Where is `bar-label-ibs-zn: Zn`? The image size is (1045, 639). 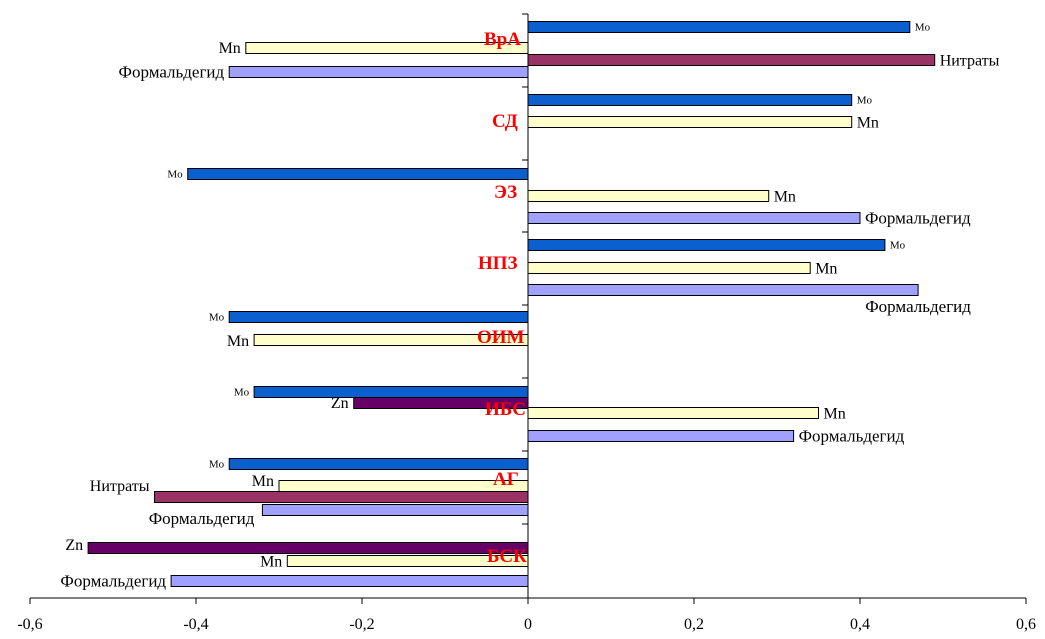 bar-label-ibs-zn: Zn is located at coordinates (340, 403).